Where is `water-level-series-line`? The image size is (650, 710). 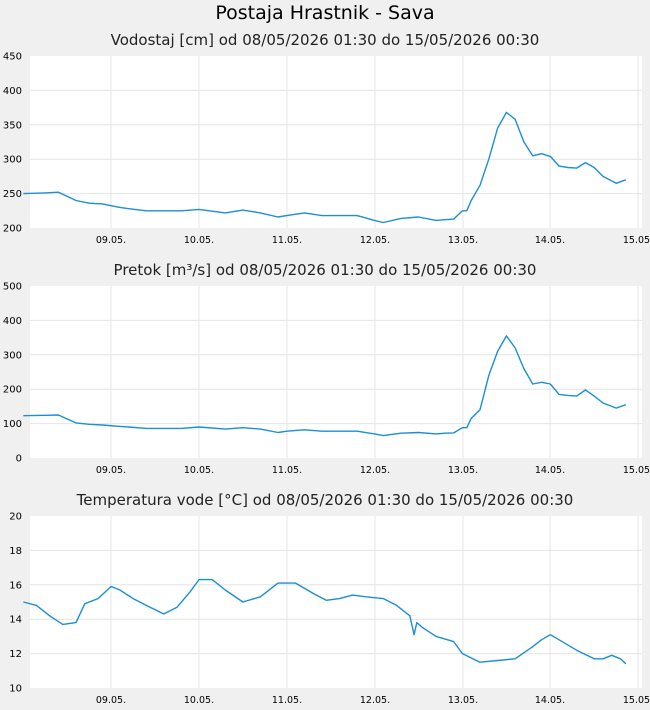
water-level-series-line is located at coordinates (325, 167).